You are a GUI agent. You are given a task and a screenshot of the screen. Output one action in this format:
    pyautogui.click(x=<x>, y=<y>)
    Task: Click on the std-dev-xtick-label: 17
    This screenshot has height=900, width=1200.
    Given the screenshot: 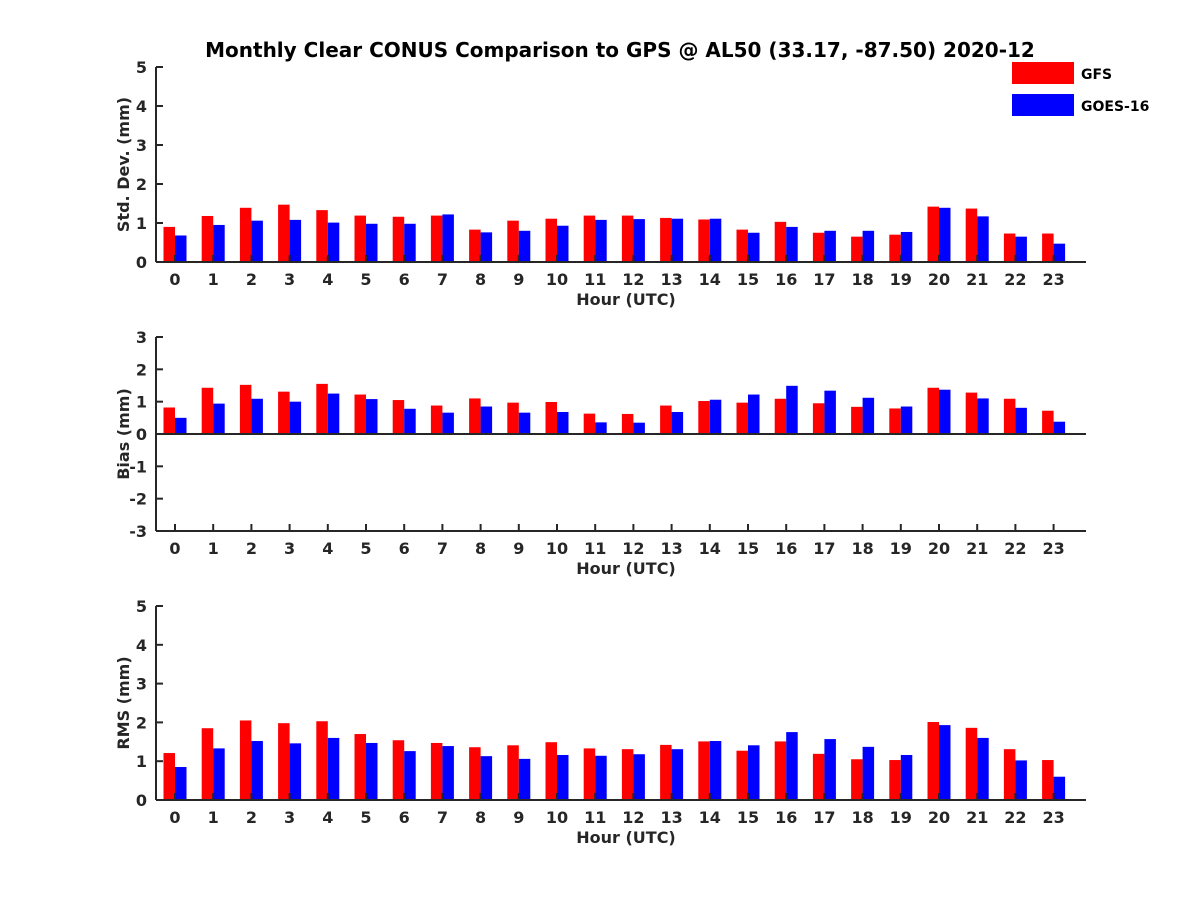 What is the action you would take?
    pyautogui.click(x=824, y=279)
    